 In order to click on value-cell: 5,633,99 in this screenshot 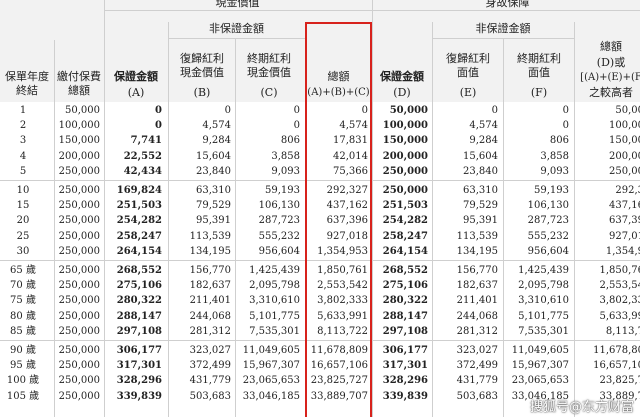, I will do `click(619, 316)`.